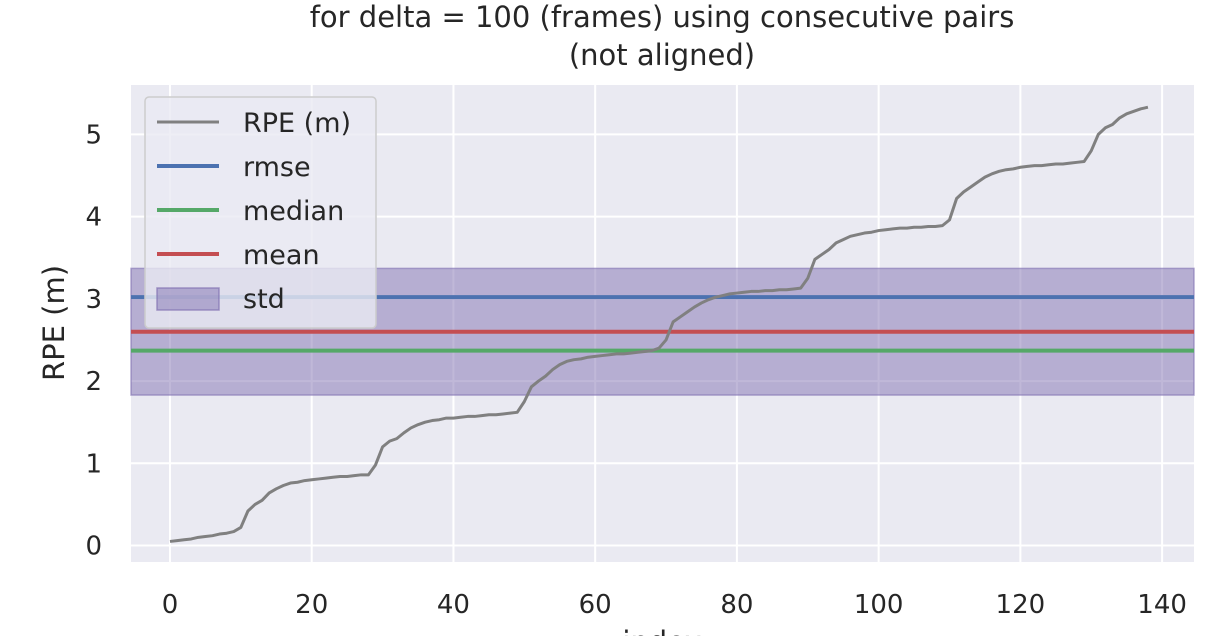 Image resolution: width=1232 pixels, height=636 pixels. Describe the element at coordinates (93, 464) in the screenshot. I see `y-tick-label: 1` at that location.